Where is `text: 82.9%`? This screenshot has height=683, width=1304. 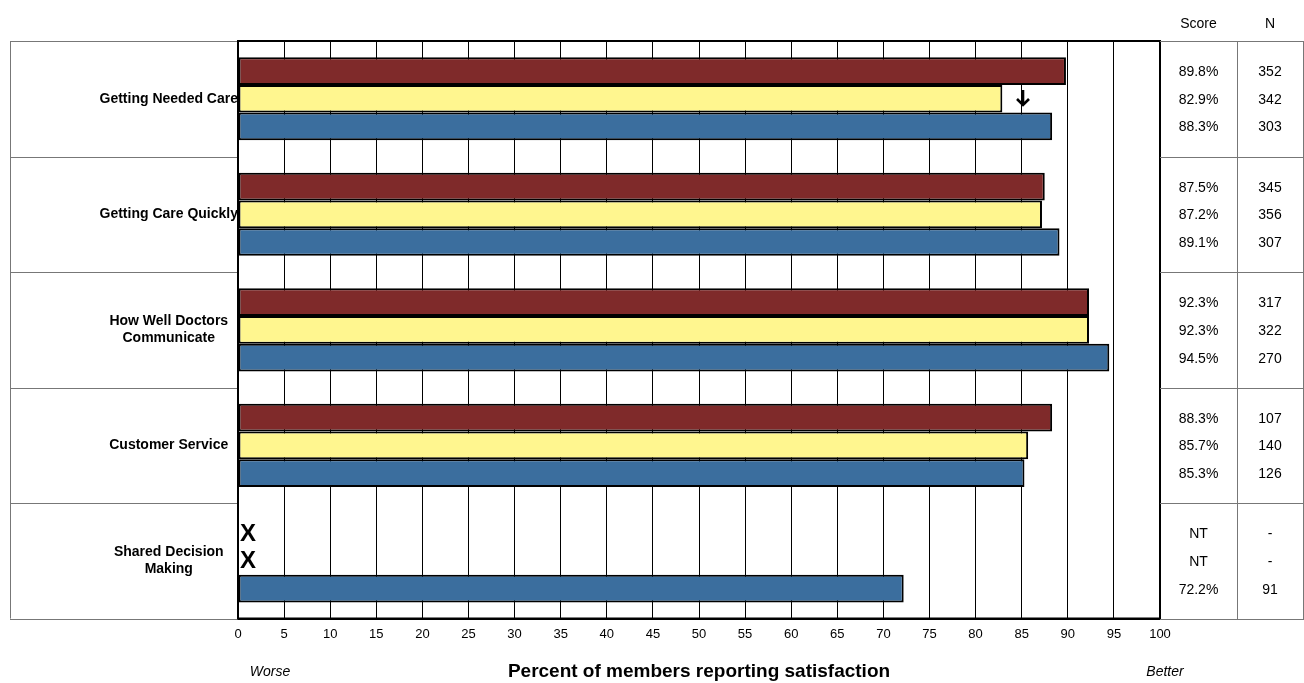 text: 82.9% is located at coordinates (1198, 98).